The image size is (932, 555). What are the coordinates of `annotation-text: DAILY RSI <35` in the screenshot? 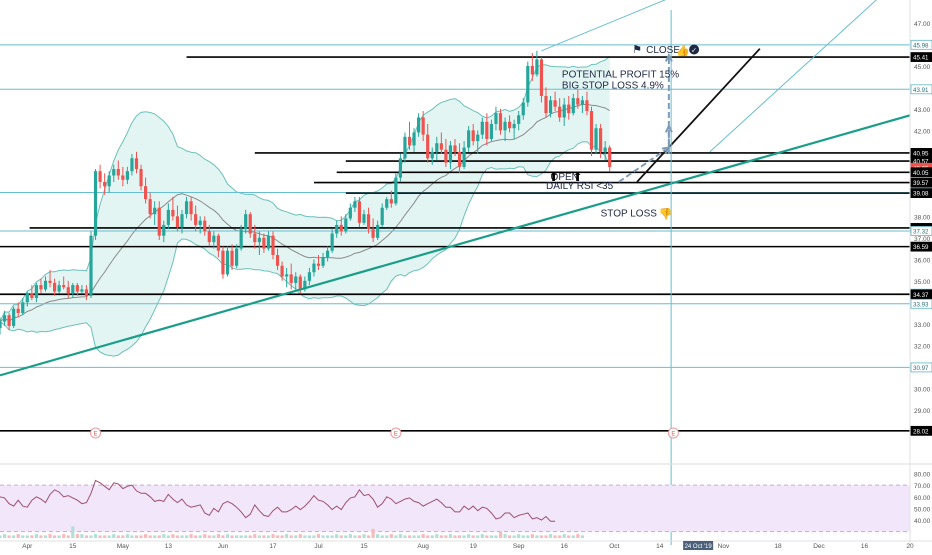 It's located at (580, 186).